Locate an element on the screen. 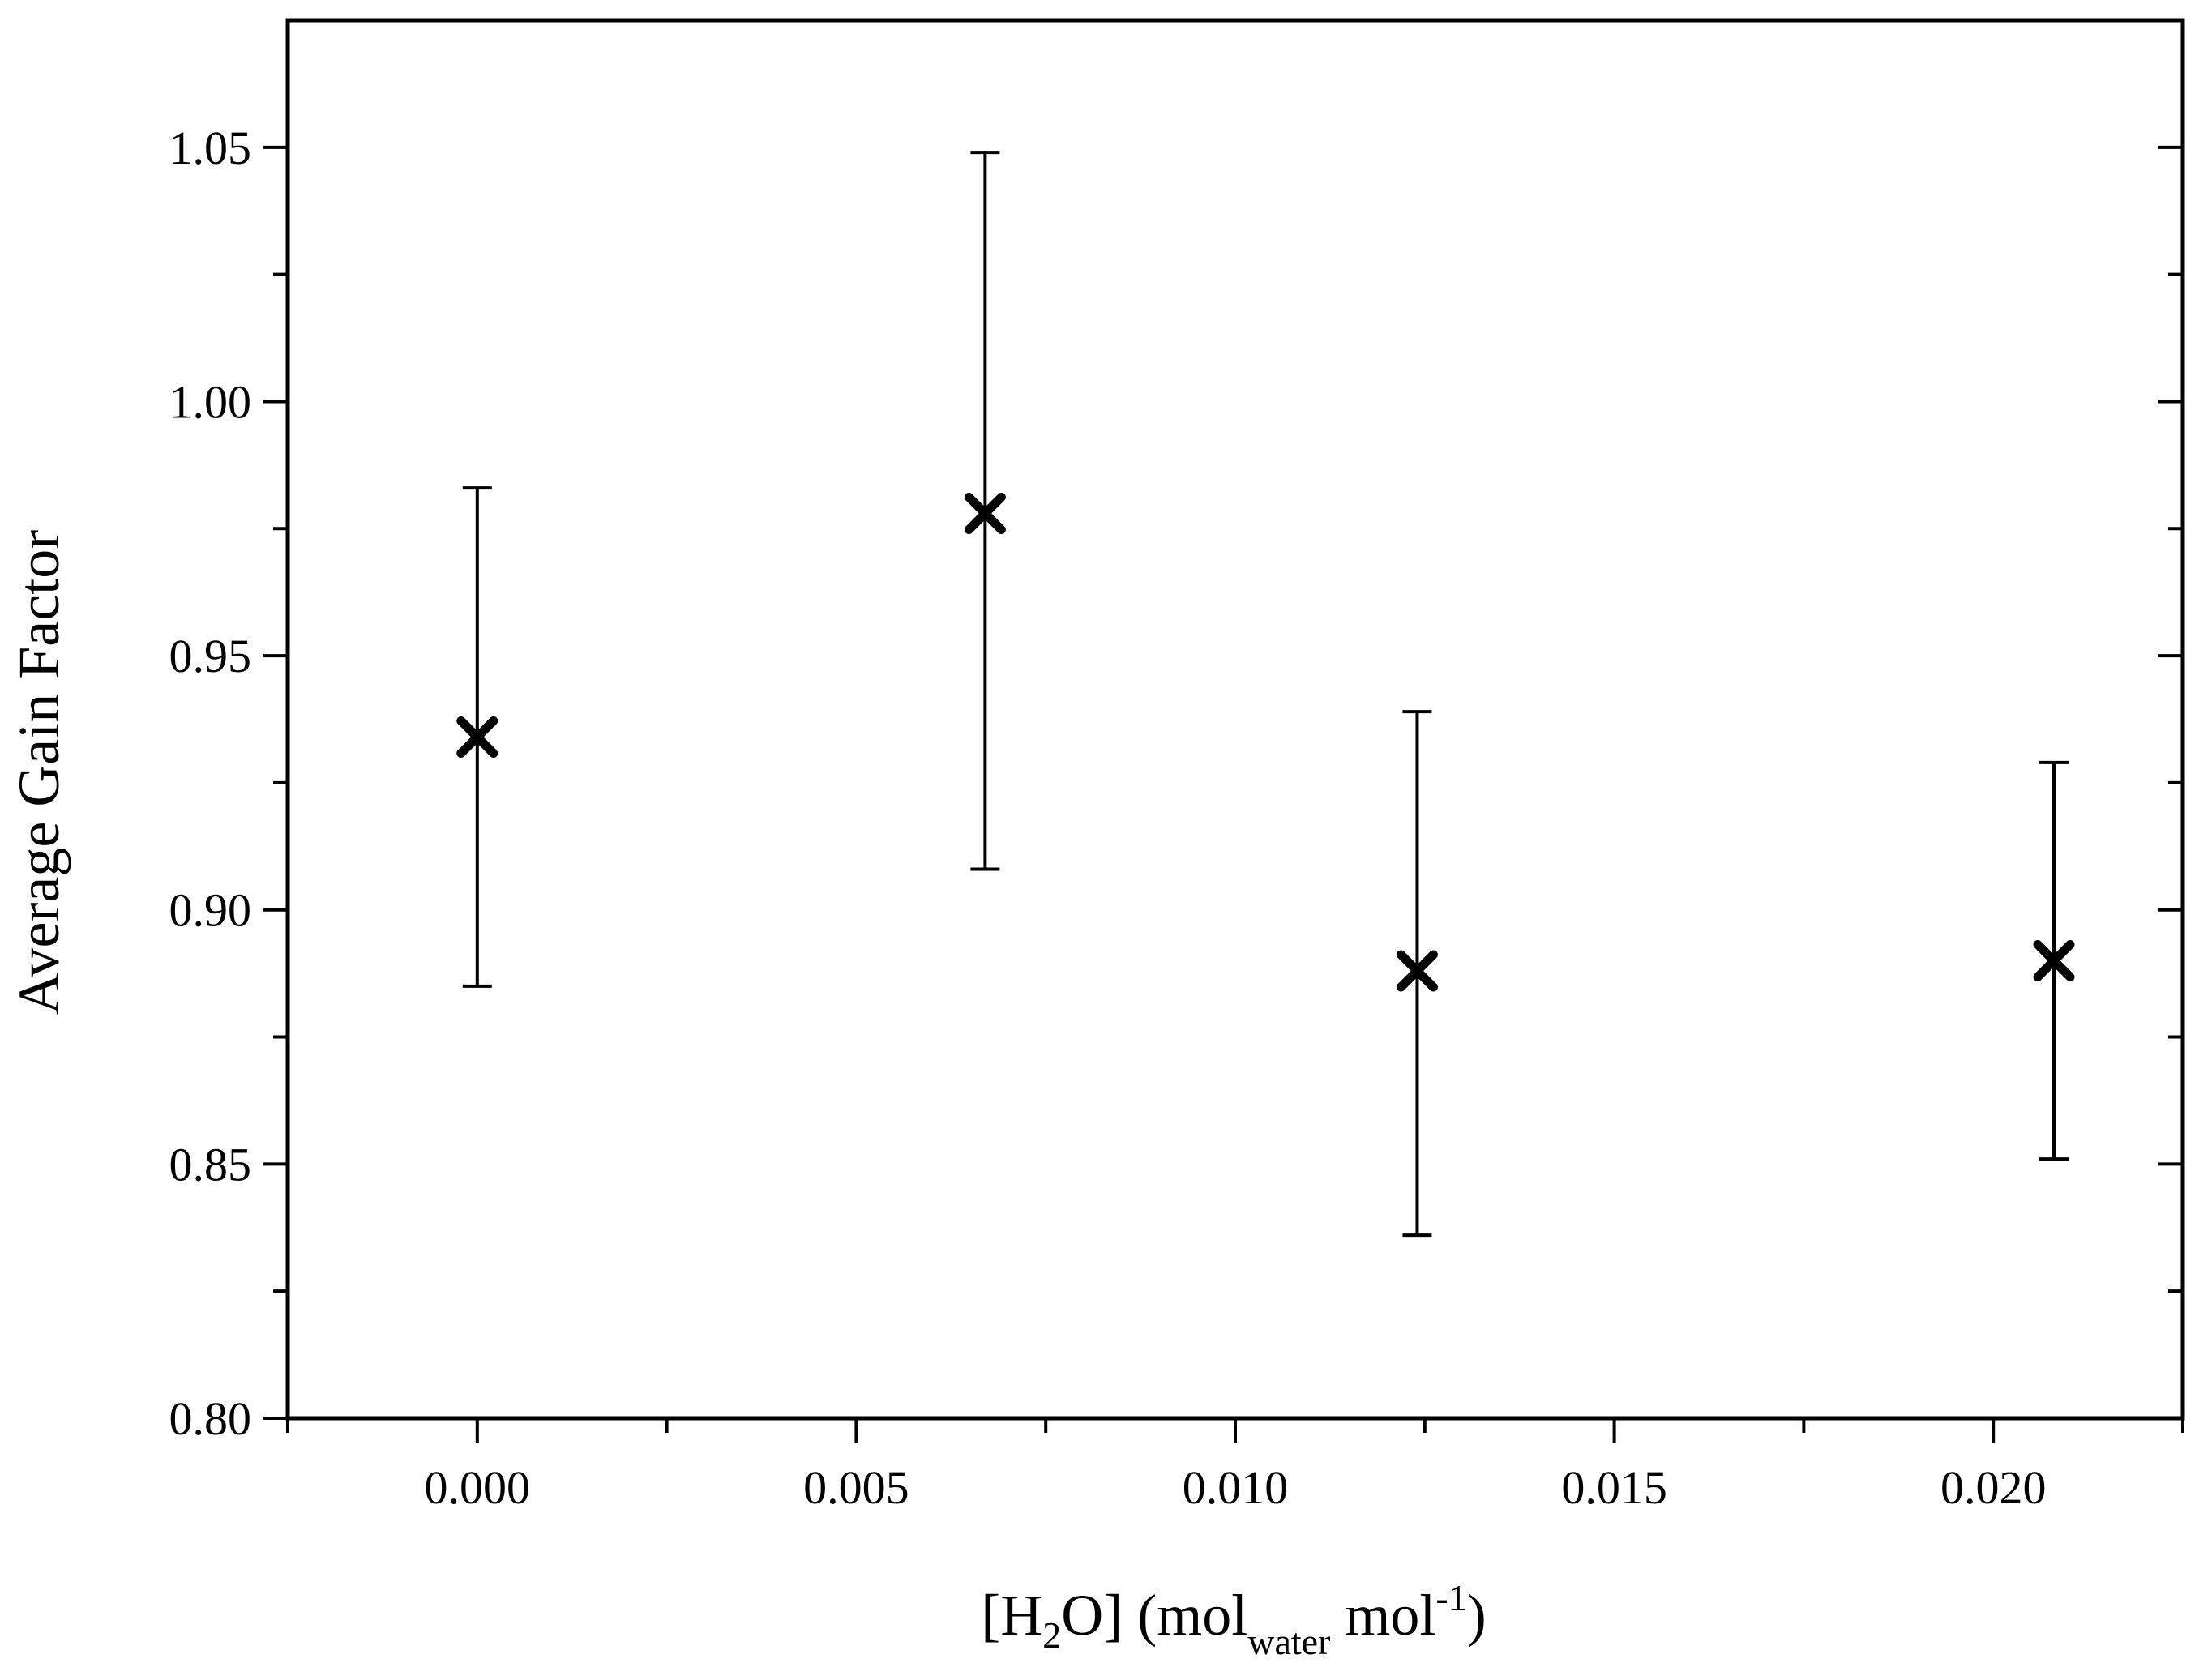 The image size is (2199, 1680). y-tick-label: 0.90 is located at coordinates (210, 910).